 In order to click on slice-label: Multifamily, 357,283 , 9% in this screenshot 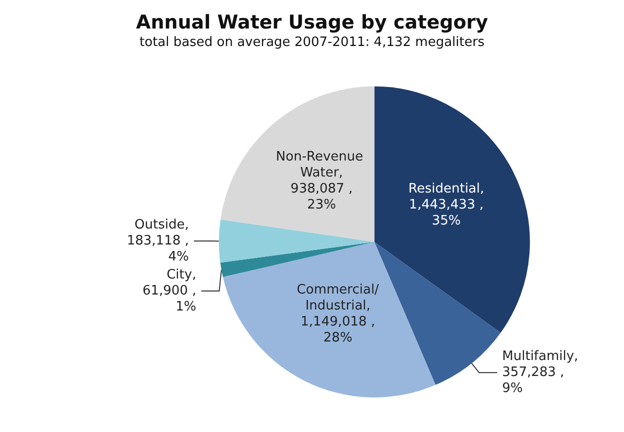, I will do `click(540, 372)`.